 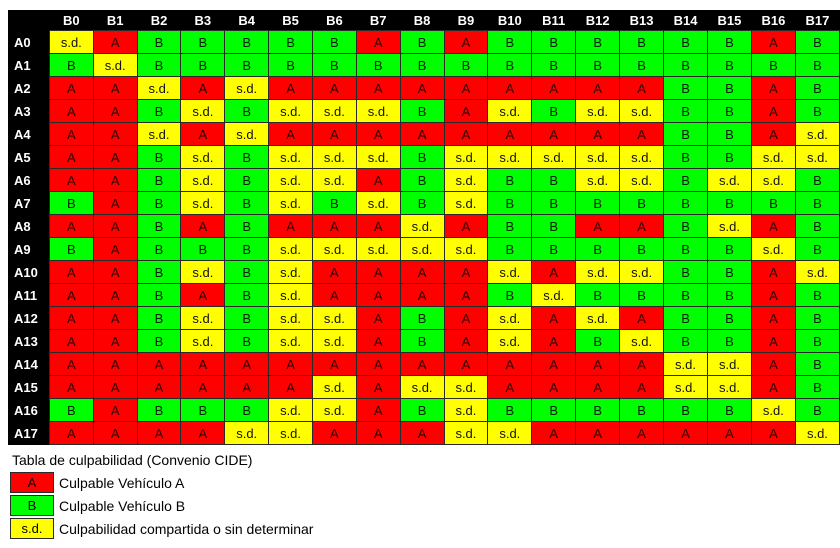 I want to click on legend-swatch-sd: s.d., so click(x=32, y=528).